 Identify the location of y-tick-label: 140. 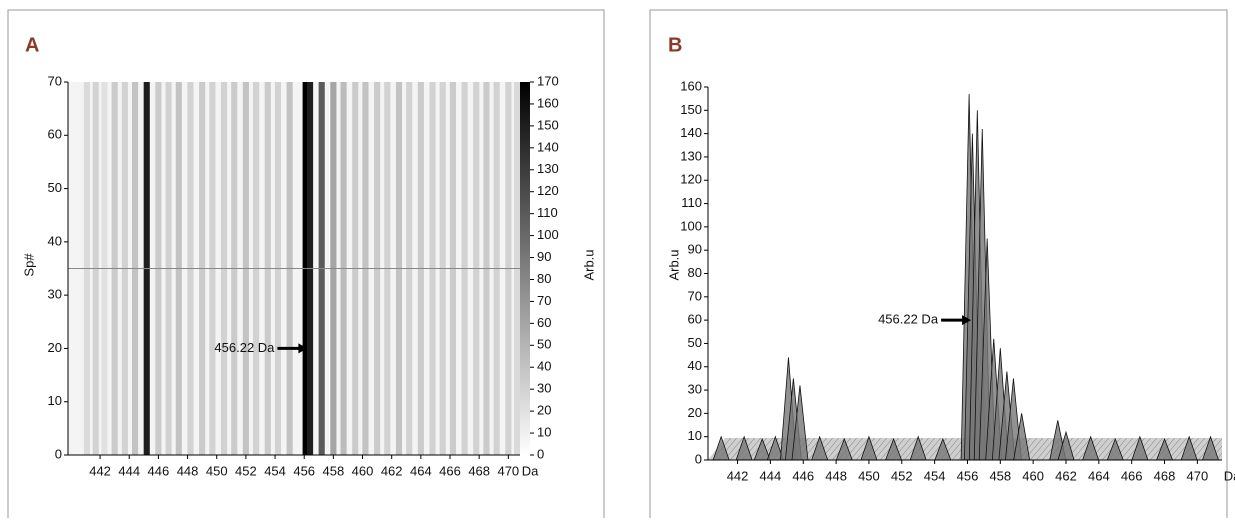
(691, 132).